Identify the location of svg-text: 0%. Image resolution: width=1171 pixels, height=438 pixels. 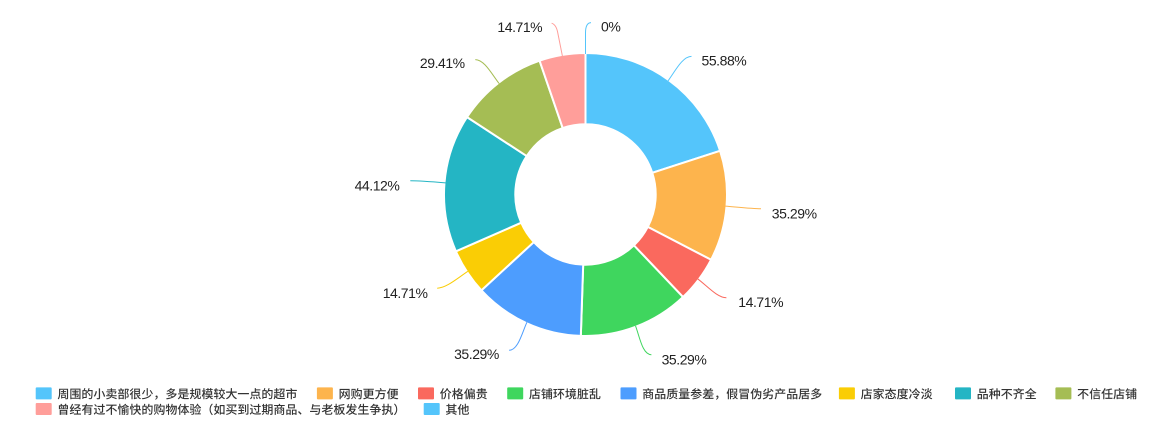
(610, 27).